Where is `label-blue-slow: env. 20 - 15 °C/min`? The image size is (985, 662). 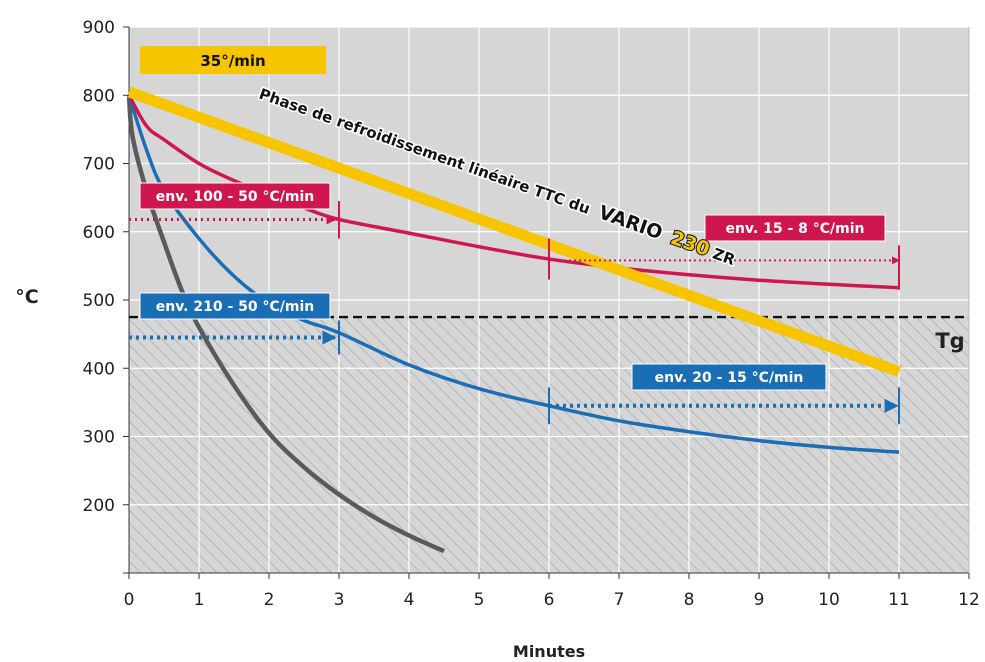 label-blue-slow: env. 20 - 15 °C/min is located at coordinates (729, 377).